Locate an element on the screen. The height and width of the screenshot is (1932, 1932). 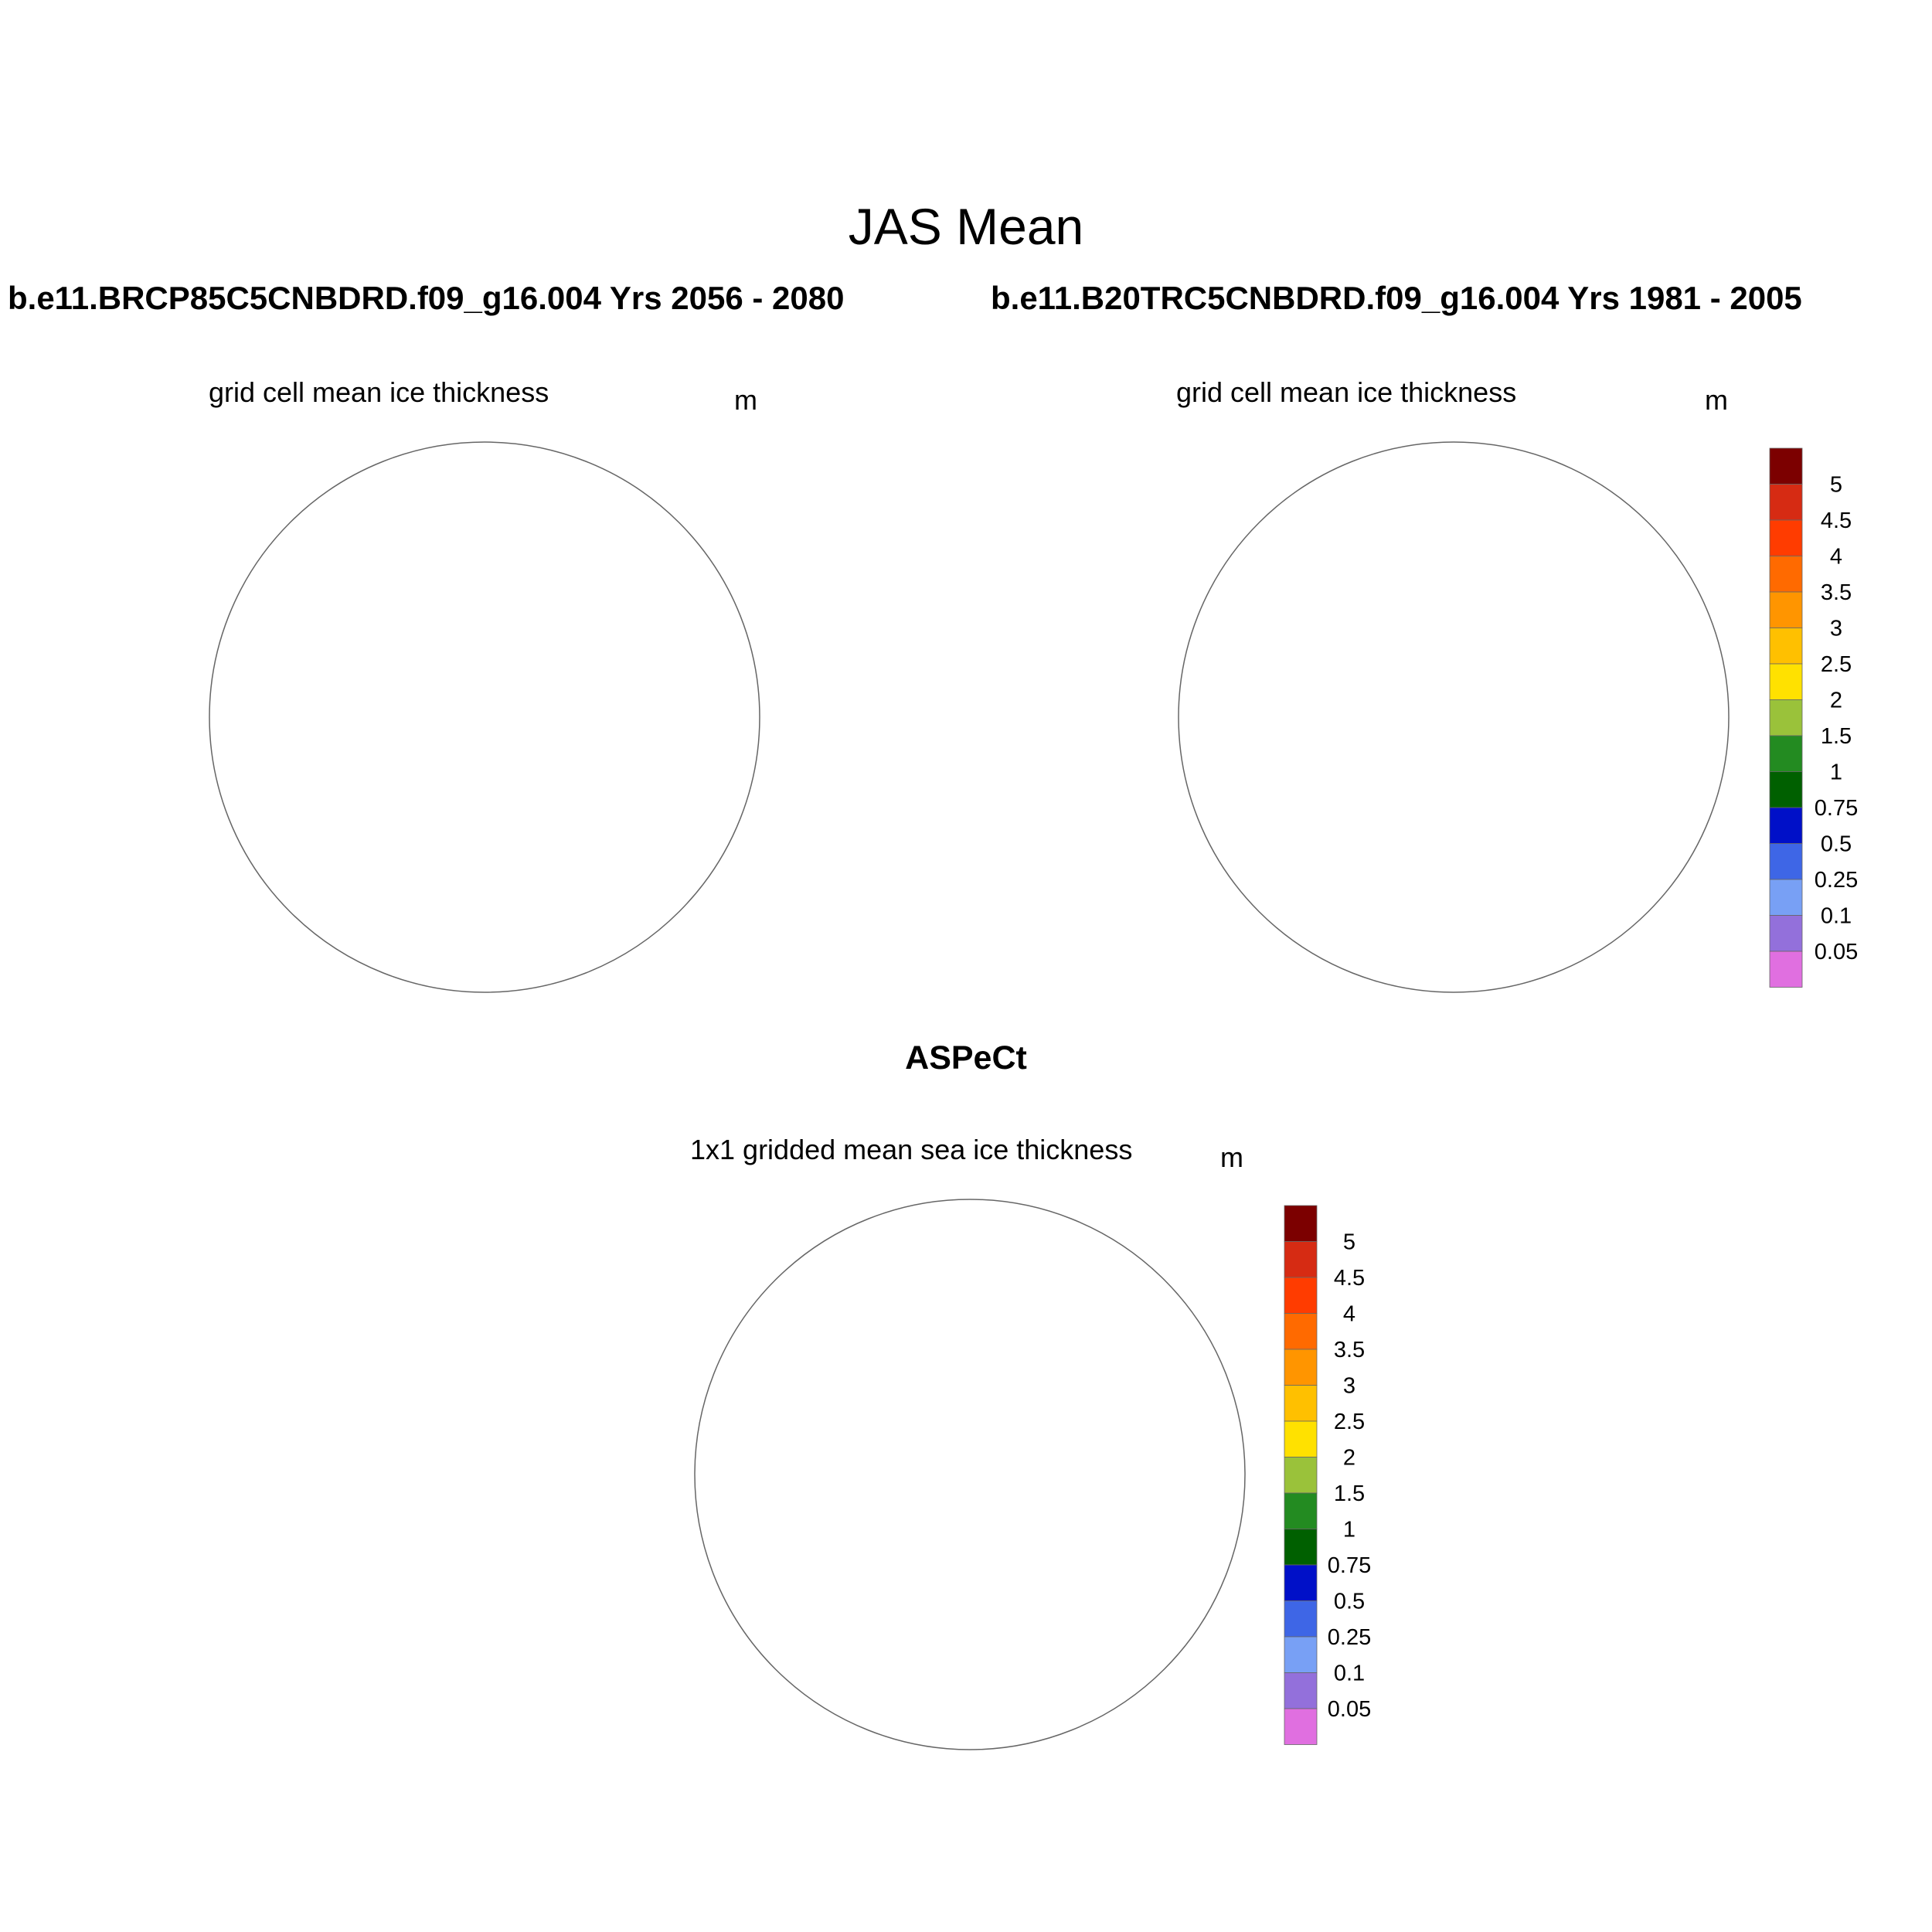
colorbar-right: 5 4.5 4 3.5 3 2.5 2 1.5 1 0.75 0.5 0.25 0.1 0.05 is located at coordinates (1813, 717).